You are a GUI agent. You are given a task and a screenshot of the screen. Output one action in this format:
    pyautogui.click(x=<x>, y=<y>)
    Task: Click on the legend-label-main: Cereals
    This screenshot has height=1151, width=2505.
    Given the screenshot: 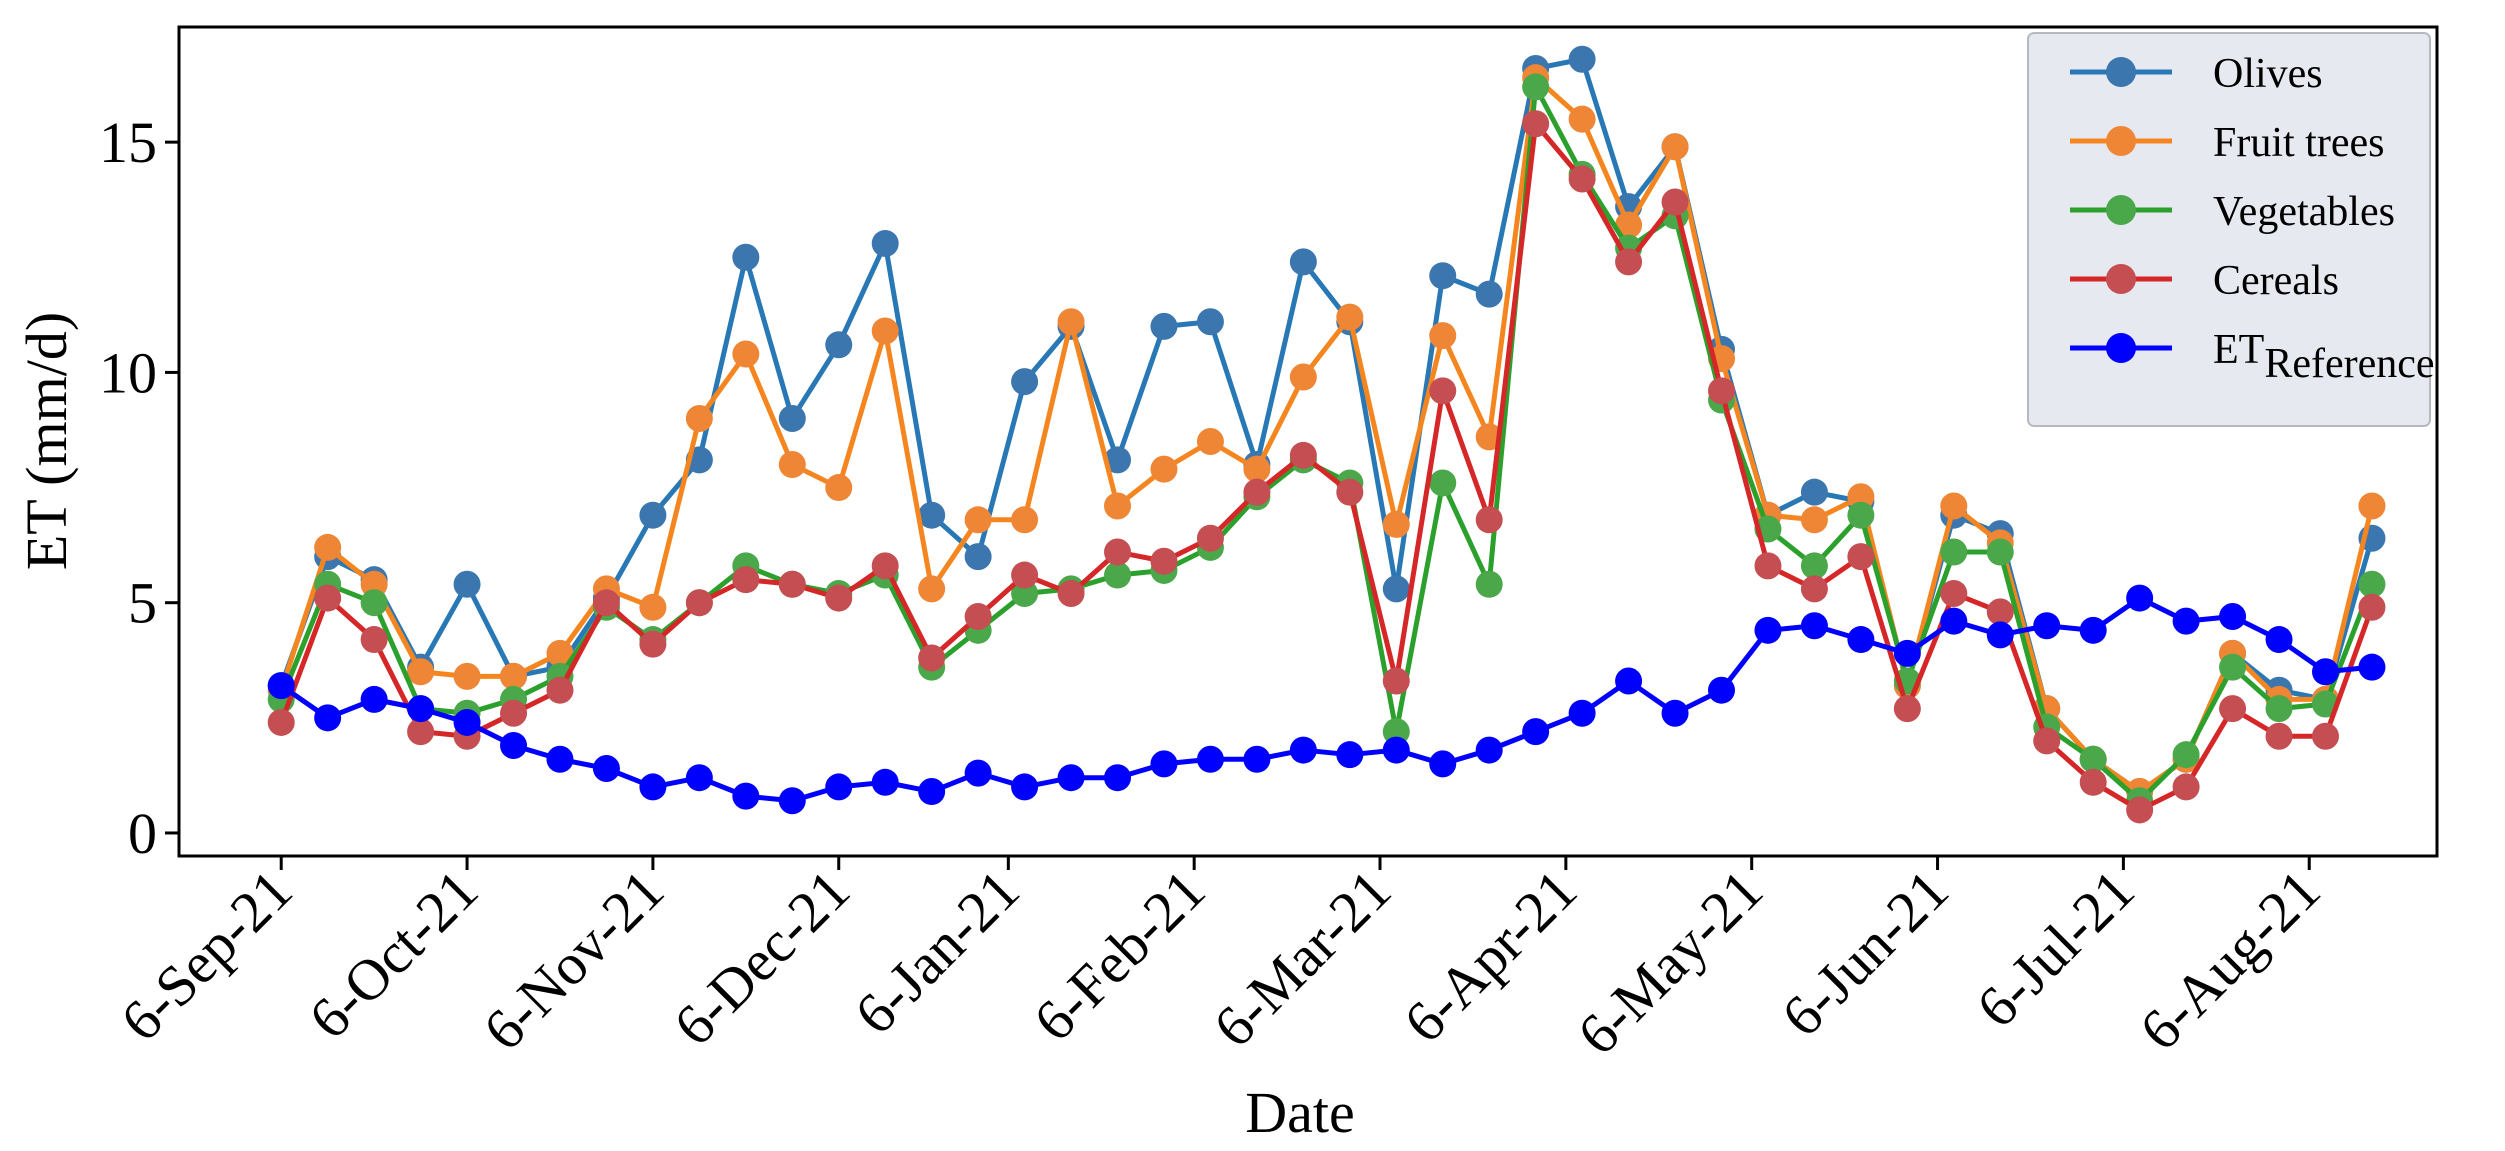 What is the action you would take?
    pyautogui.click(x=2276, y=281)
    